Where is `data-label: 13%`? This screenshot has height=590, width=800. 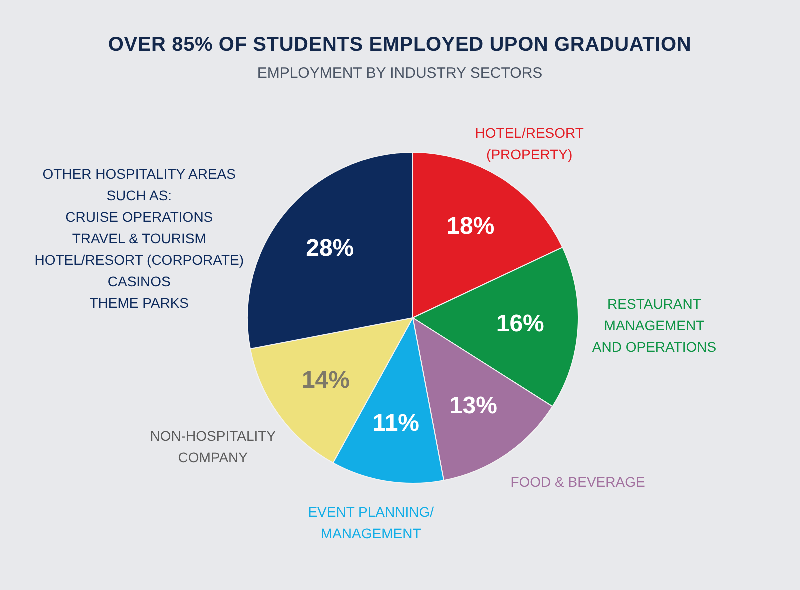 data-label: 13% is located at coordinates (473, 406).